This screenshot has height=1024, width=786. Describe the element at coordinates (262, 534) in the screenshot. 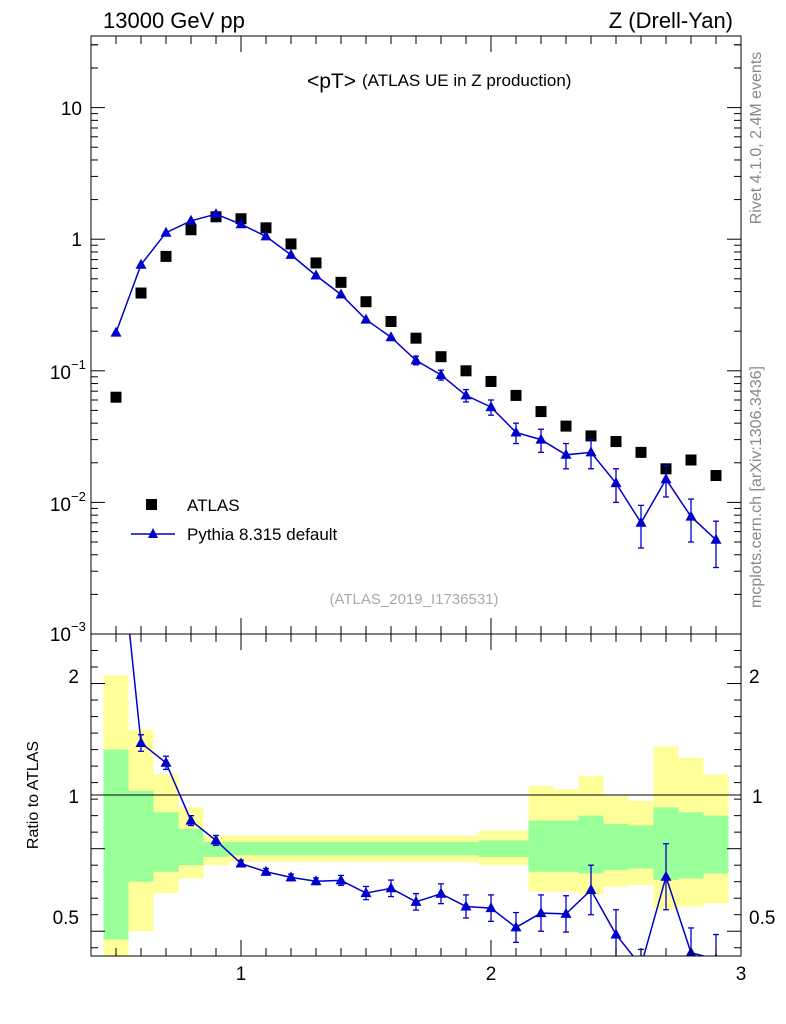

I see `legend-mc-label: Pythia 8.315 default` at that location.